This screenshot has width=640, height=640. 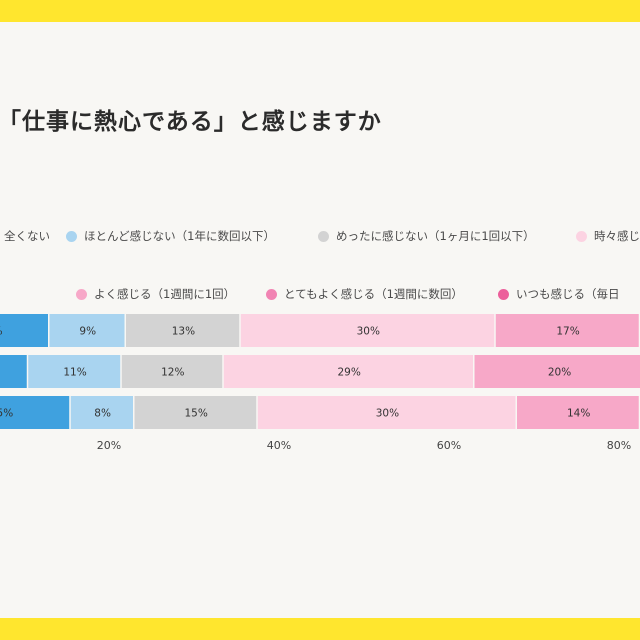 I want to click on chart-title: 「仕事に熱心である」と感じますか, so click(x=191, y=122).